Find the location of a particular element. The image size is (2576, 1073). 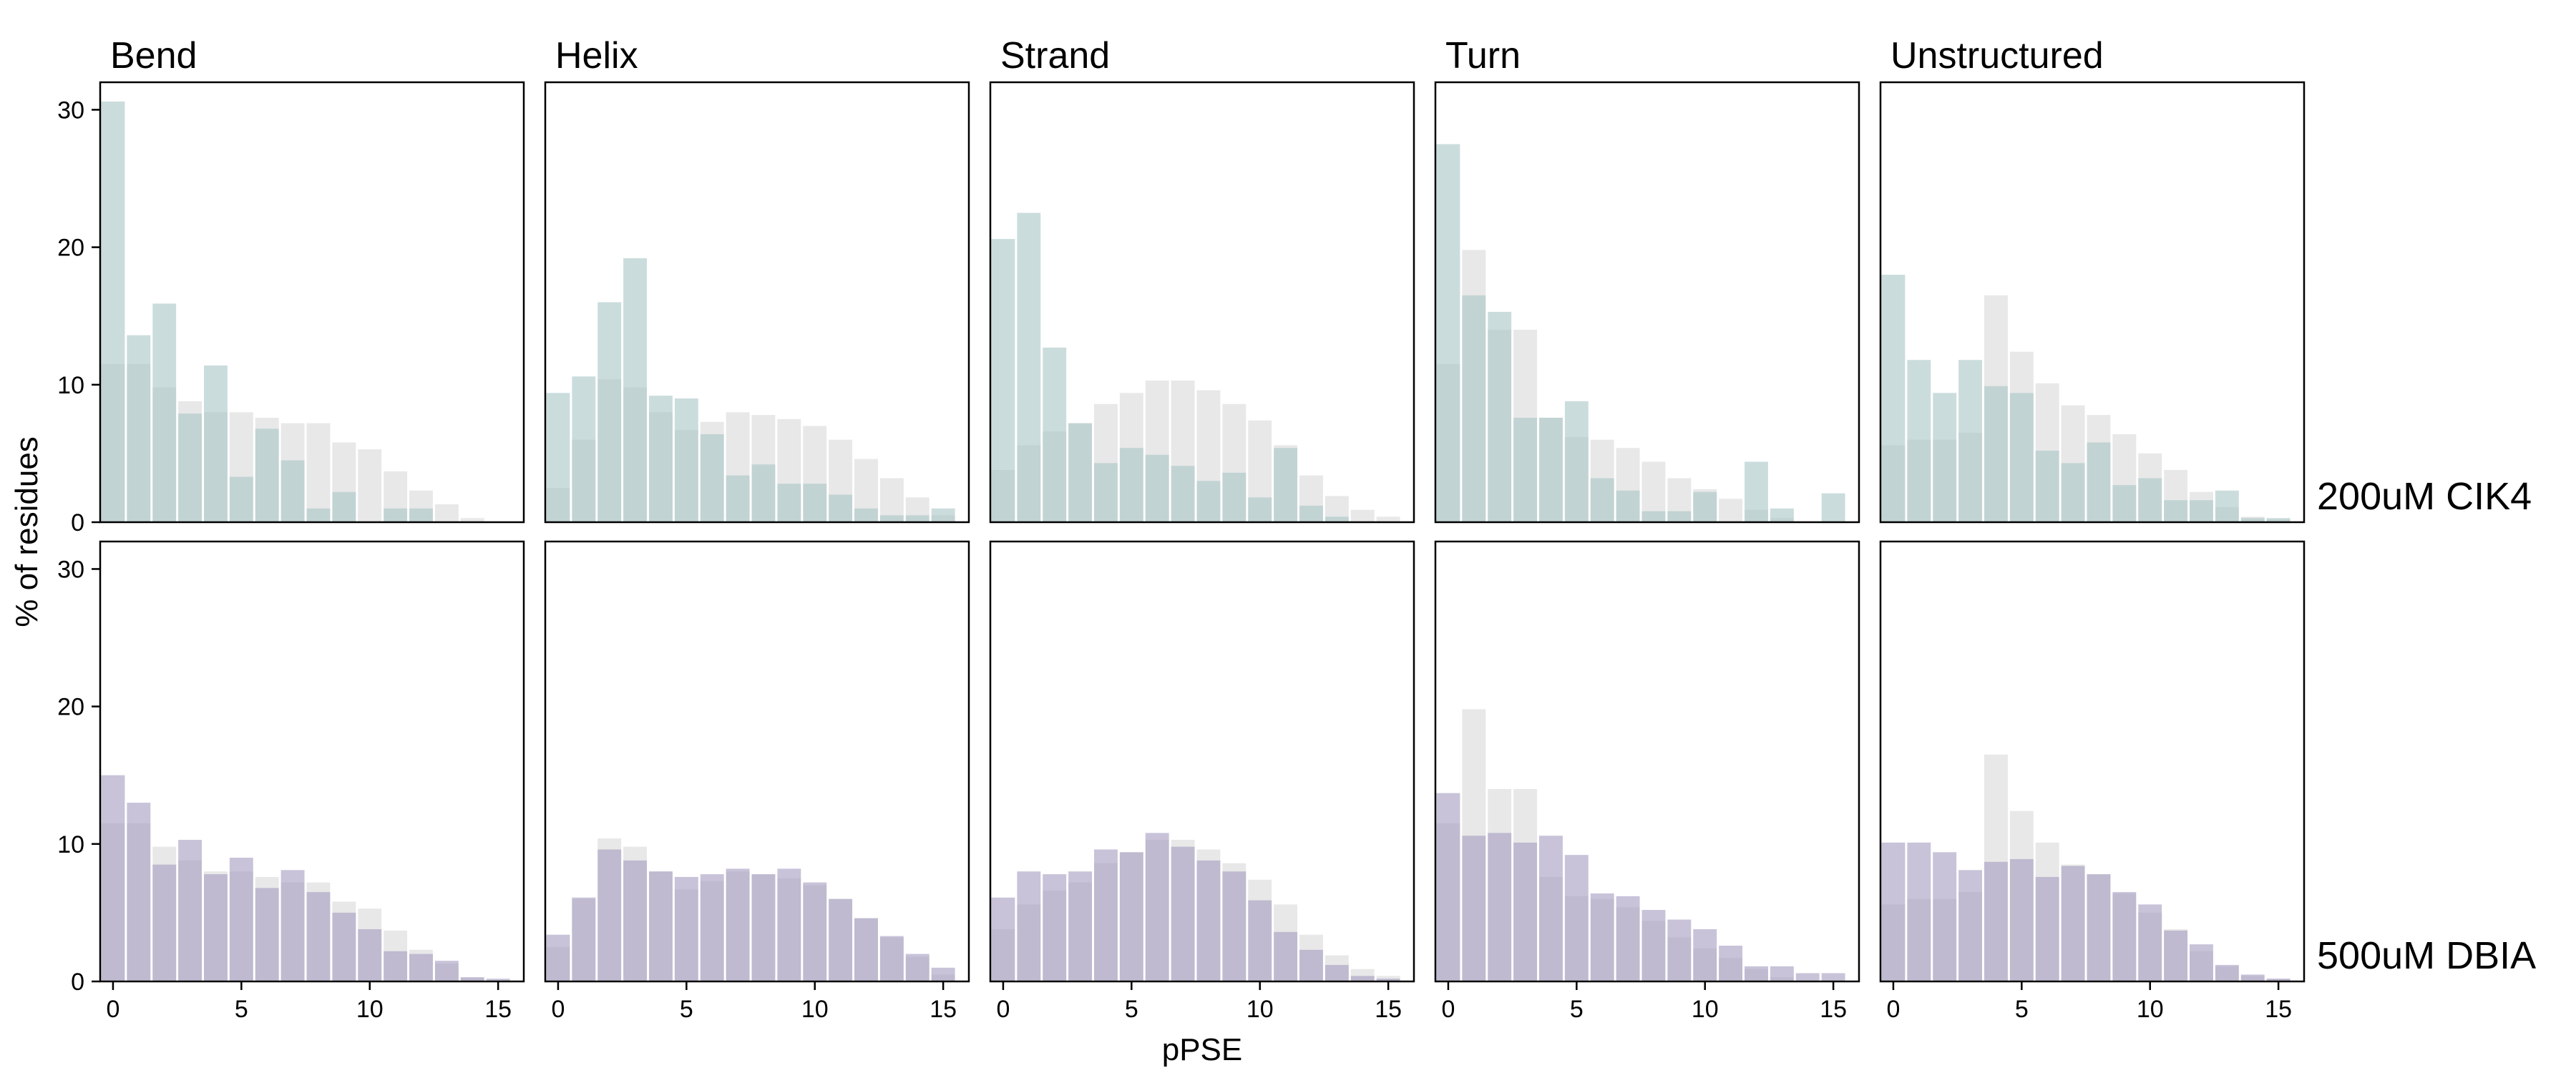

y-tick-label: 10 is located at coordinates (70, 385).